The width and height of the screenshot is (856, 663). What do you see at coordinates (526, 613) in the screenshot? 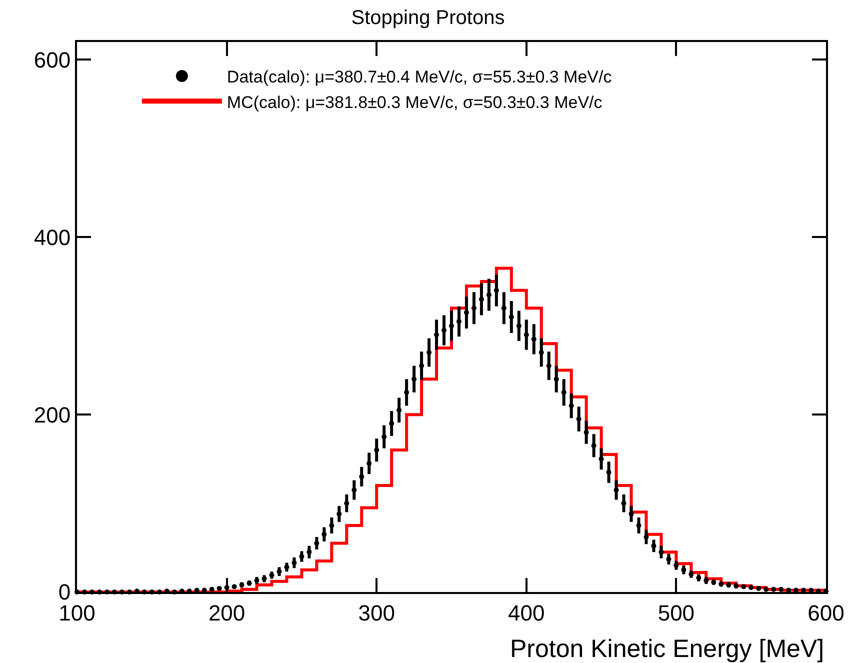
I see `x-tick-label: 400` at bounding box center [526, 613].